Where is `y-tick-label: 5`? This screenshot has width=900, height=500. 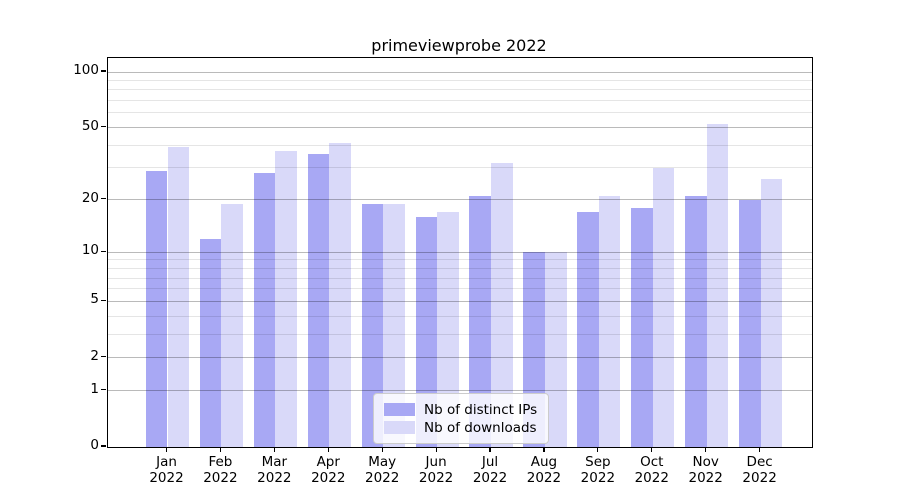 y-tick-label: 5 is located at coordinates (94, 299).